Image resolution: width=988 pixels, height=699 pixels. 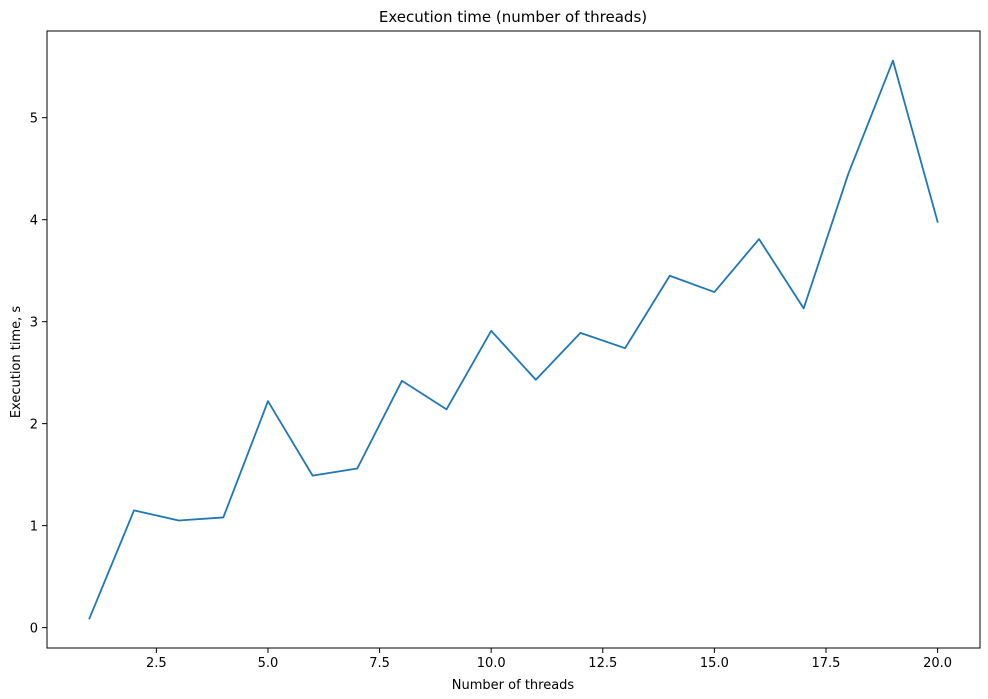 What do you see at coordinates (937, 663) in the screenshot?
I see `x-tick-label: 20.0` at bounding box center [937, 663].